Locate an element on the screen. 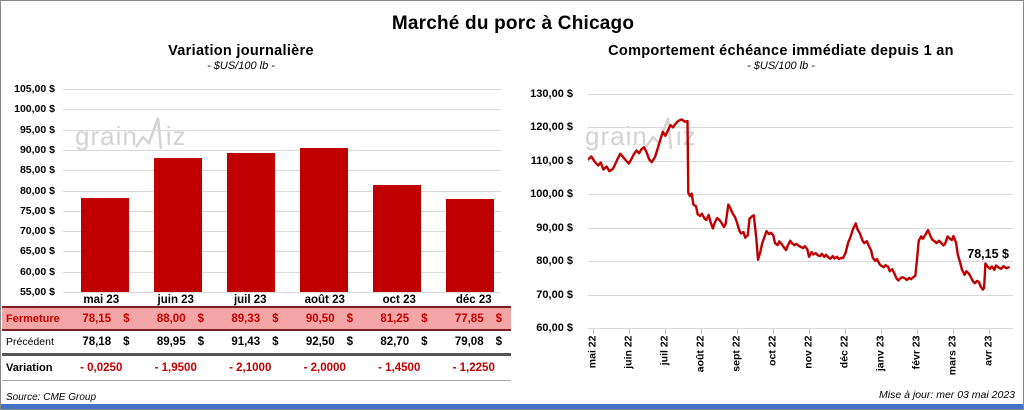 Image resolution: width=1024 pixels, height=410 pixels. source-note: Source: CME Group is located at coordinates (51, 397).